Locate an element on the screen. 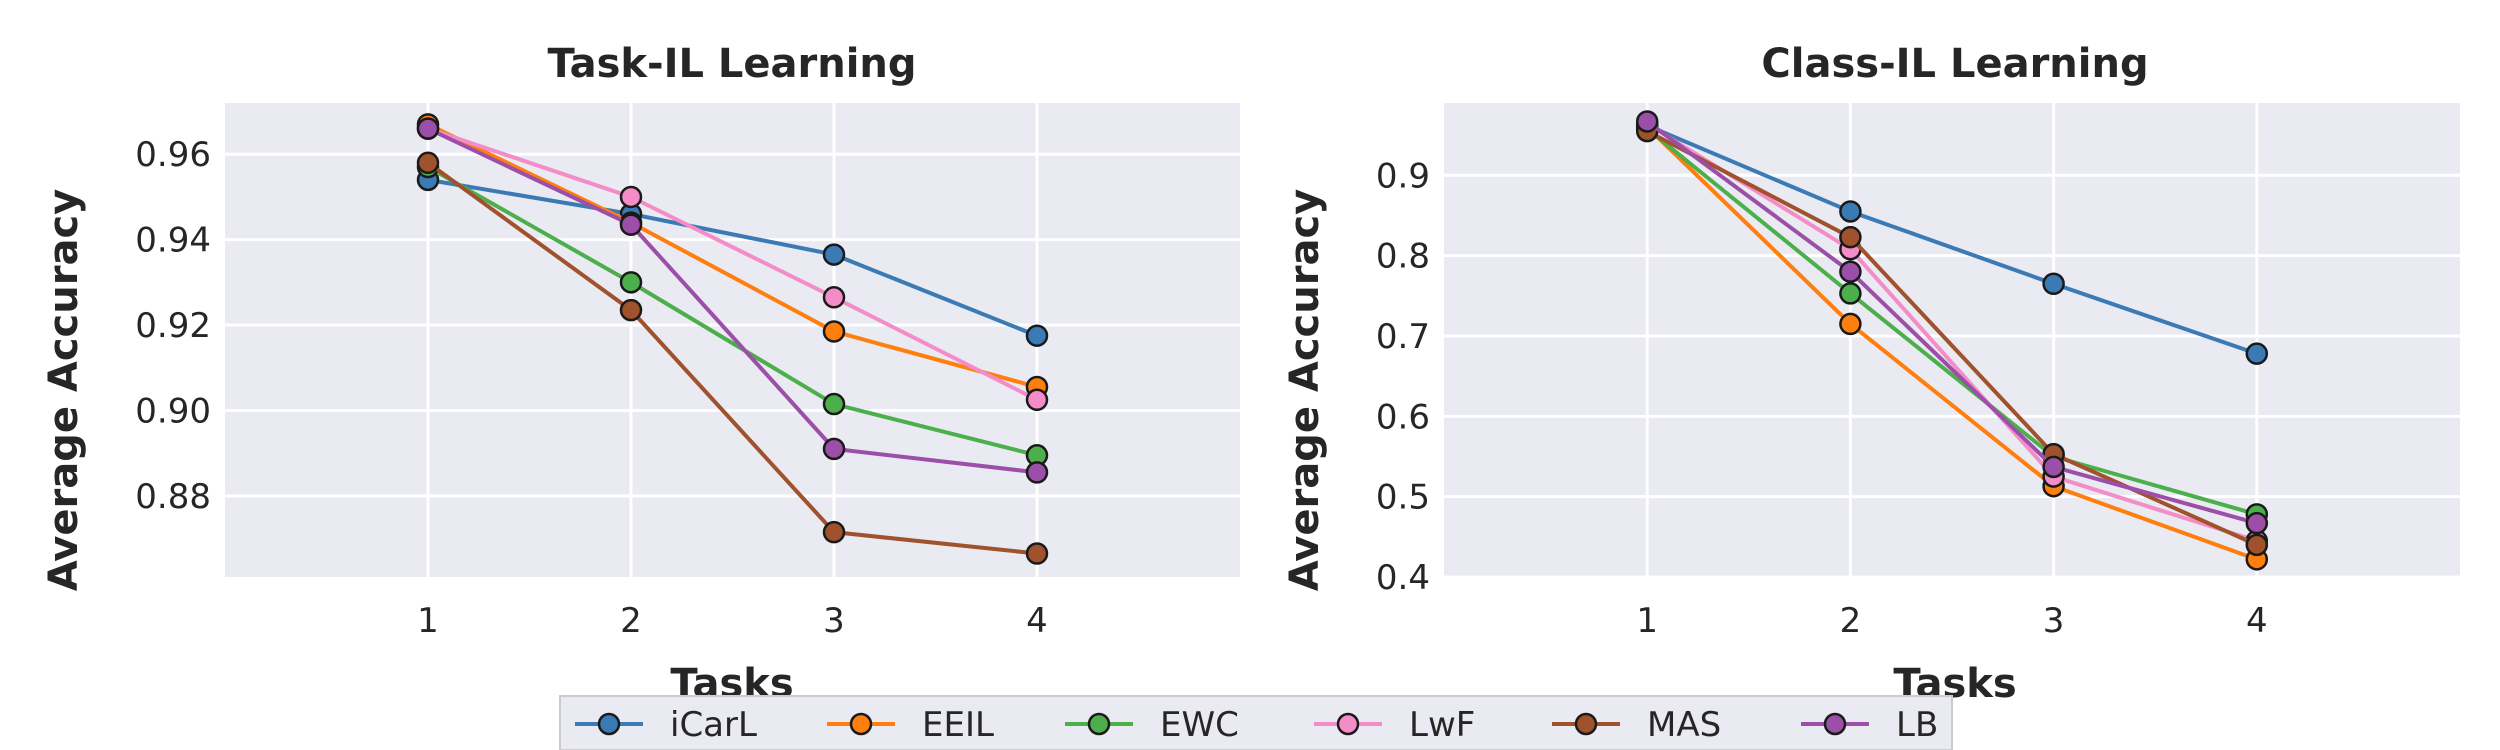  legend-entry: LwF is located at coordinates (1394, 725).